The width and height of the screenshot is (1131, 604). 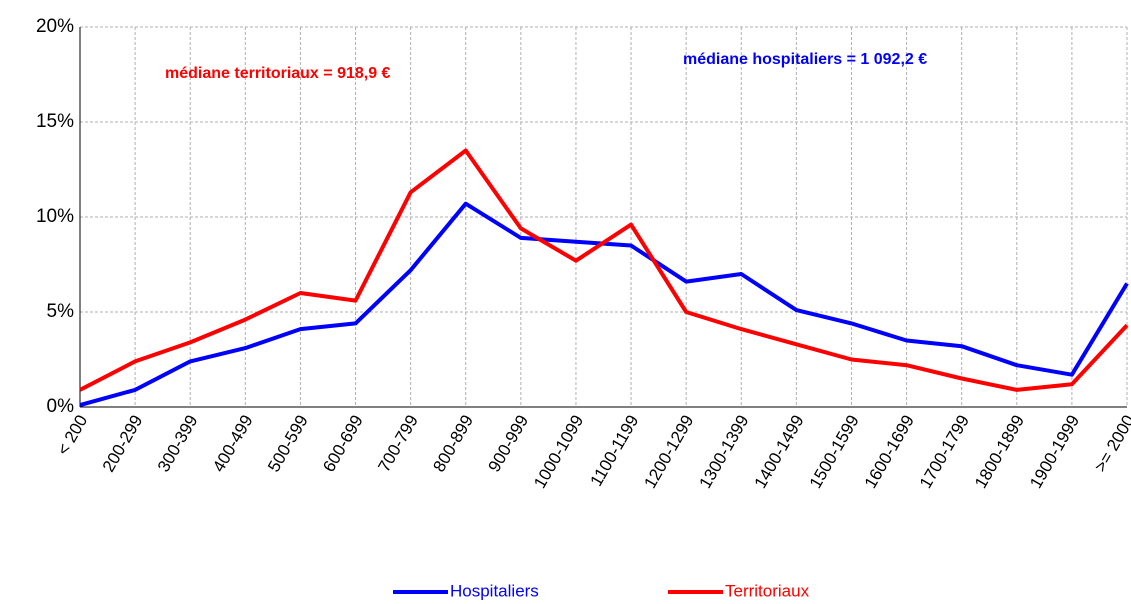 What do you see at coordinates (668, 452) in the screenshot?
I see `x-tick-label: 1200-1299` at bounding box center [668, 452].